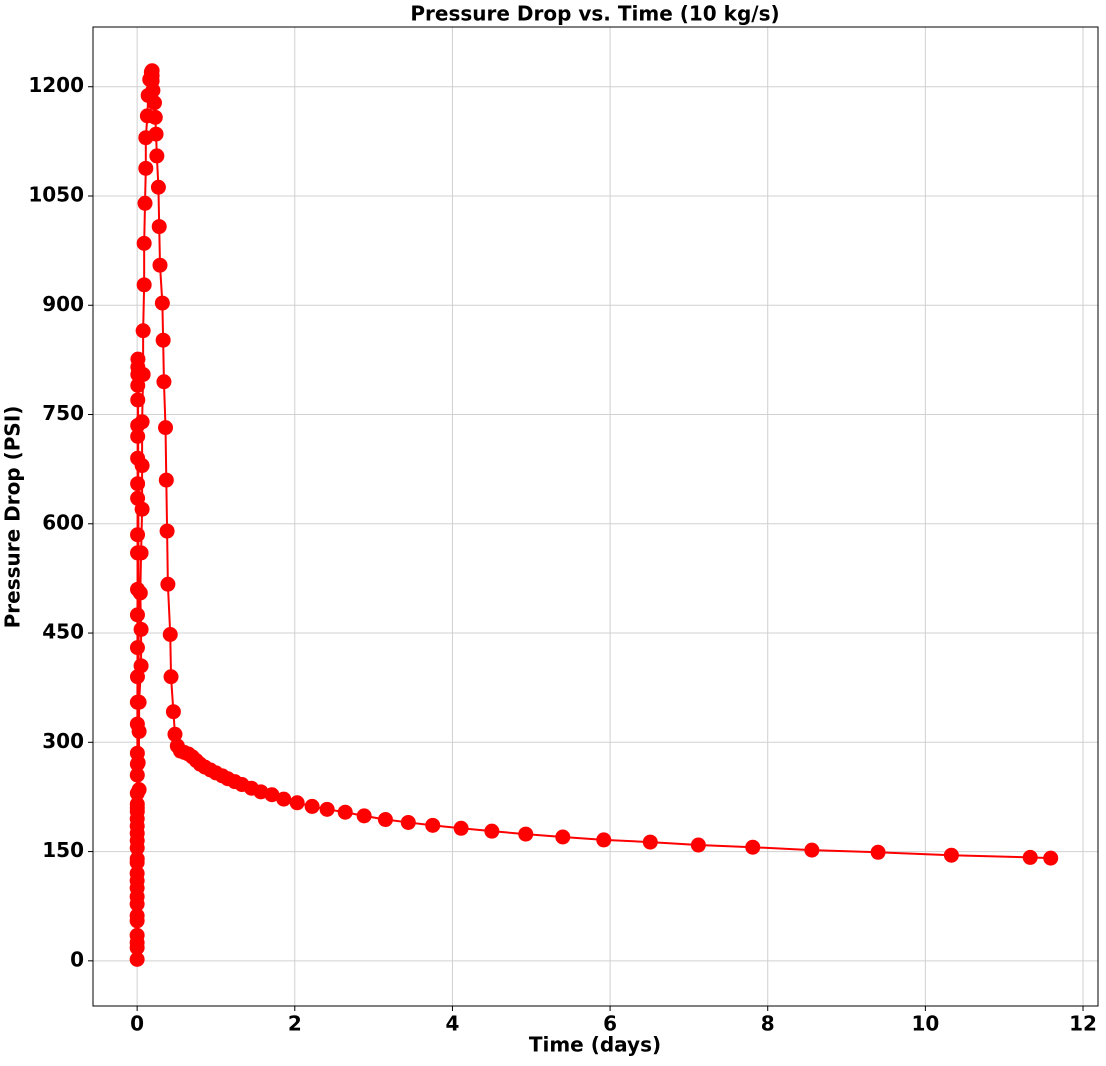 Image resolution: width=1106 pixels, height=1066 pixels. What do you see at coordinates (13, 517) in the screenshot?
I see `y-axis-label: Pressure Drop (PSI)` at bounding box center [13, 517].